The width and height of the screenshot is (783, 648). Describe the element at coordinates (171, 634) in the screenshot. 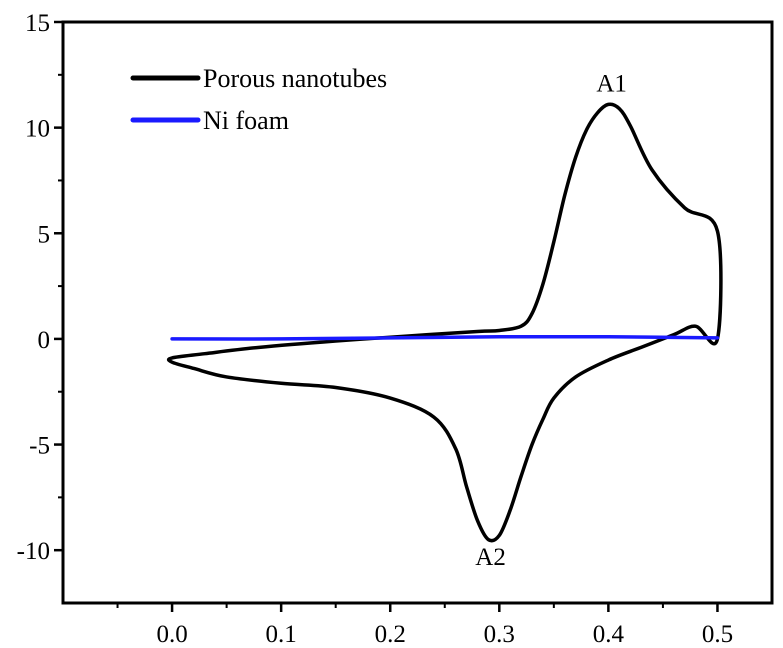

I see `x-tick-label: 0.0` at that location.